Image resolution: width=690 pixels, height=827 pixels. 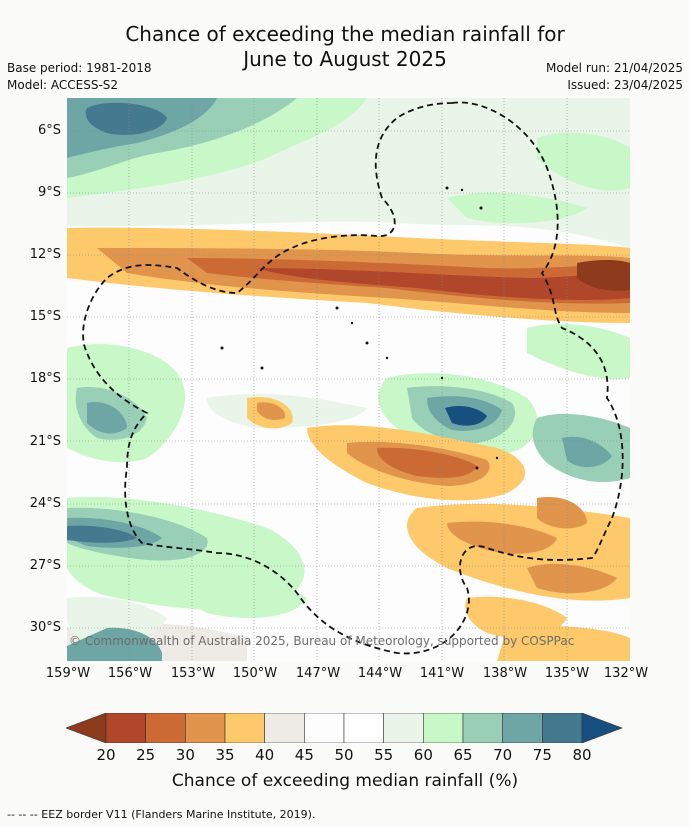 I want to click on colorbar-tick-label: 50, so click(x=344, y=755).